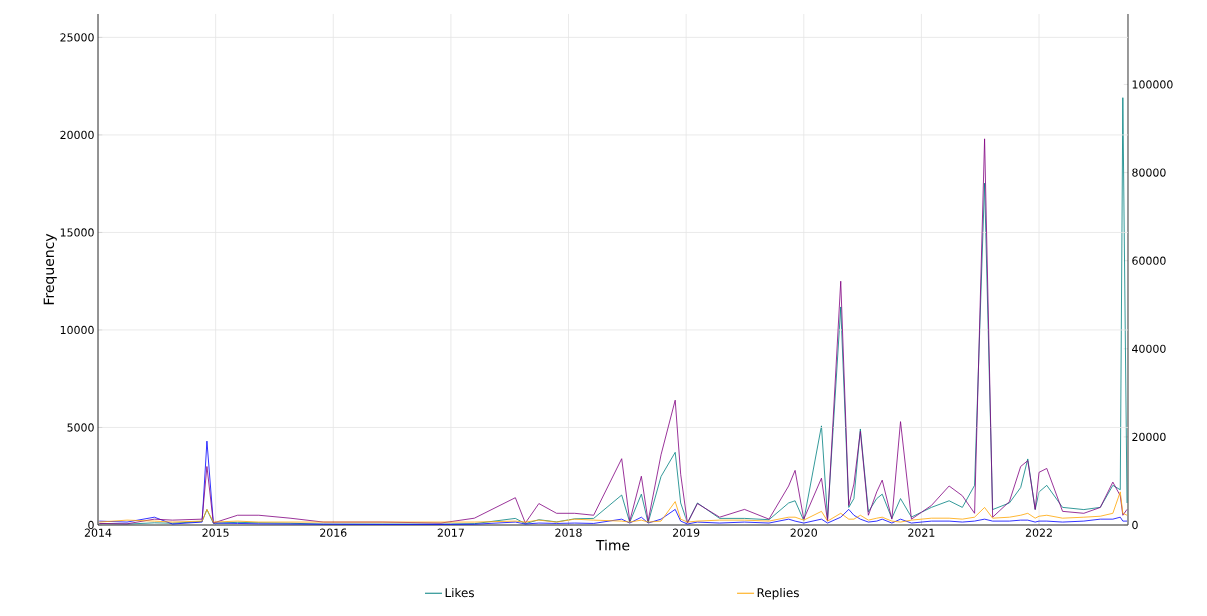  Describe the element at coordinates (803, 532) in the screenshot. I see `x-tick-label: 2020` at that location.